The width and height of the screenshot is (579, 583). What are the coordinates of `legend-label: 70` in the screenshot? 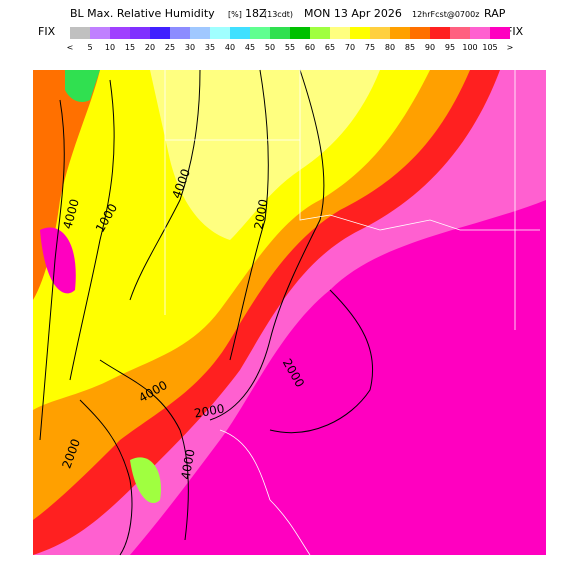 It's located at (350, 47).